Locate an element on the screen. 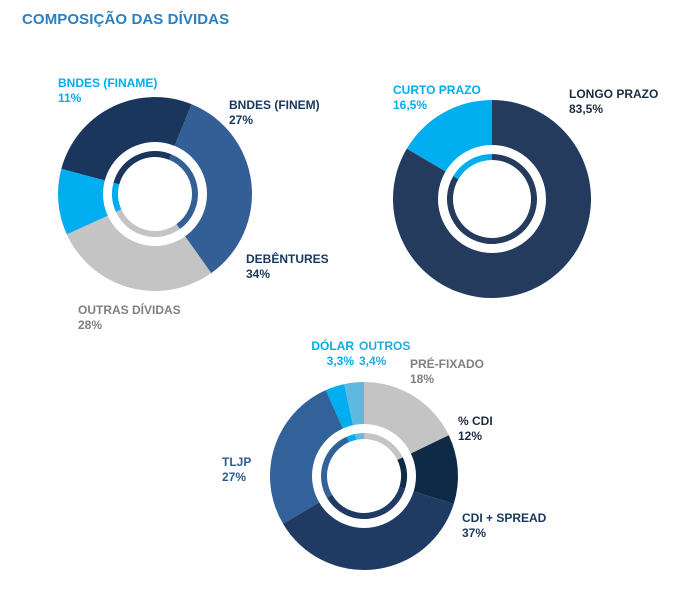  label-curto-prazo: CURTO PRAZO 16,5% is located at coordinates (437, 98).